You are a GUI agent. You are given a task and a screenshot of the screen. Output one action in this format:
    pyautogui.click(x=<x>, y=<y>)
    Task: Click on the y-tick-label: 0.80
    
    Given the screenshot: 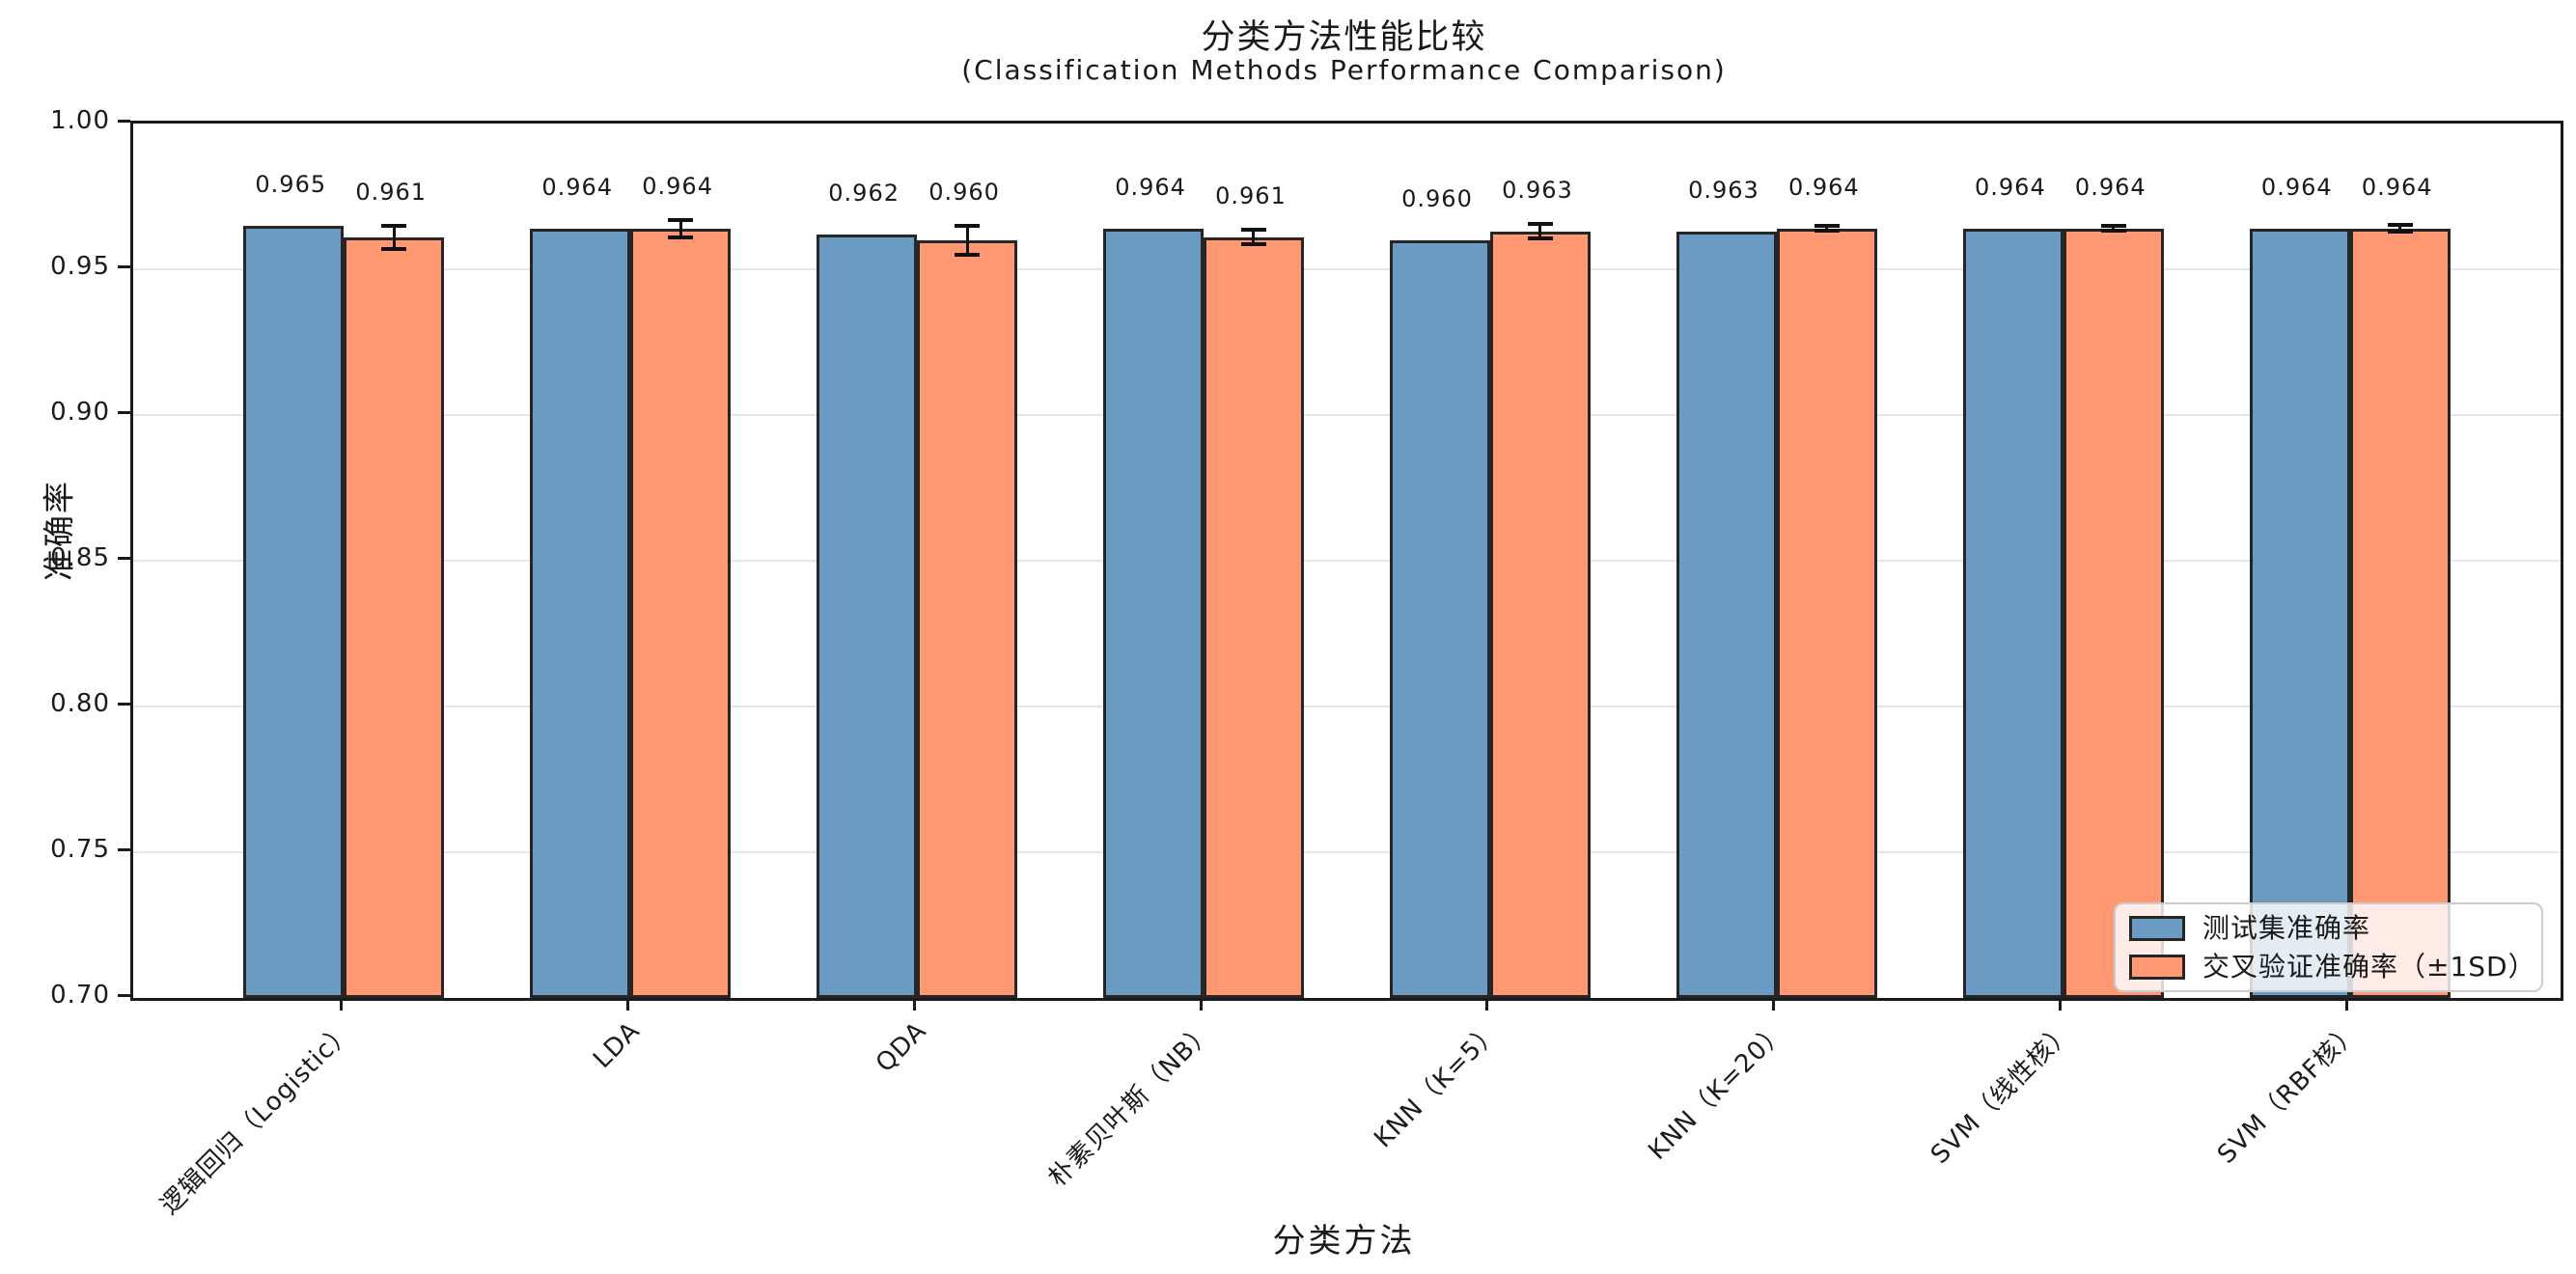 What is the action you would take?
    pyautogui.click(x=80, y=703)
    